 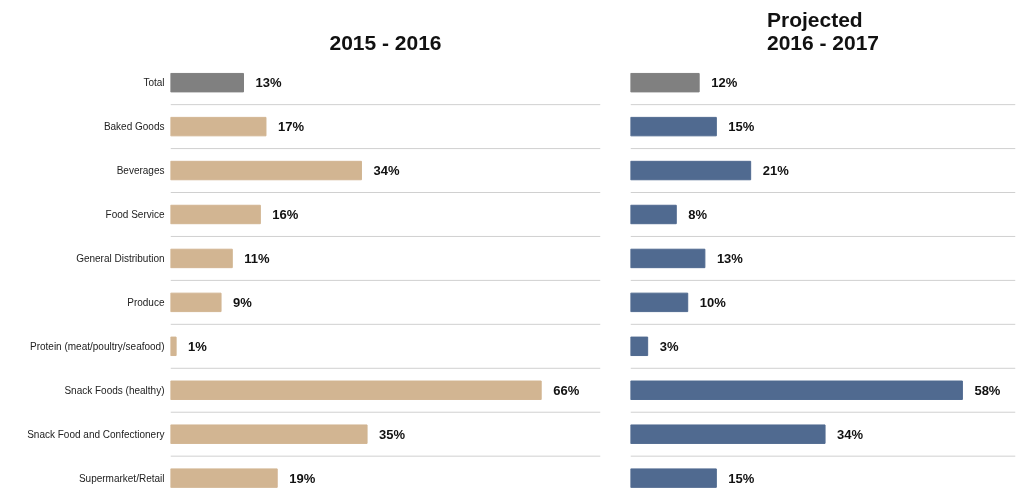 What do you see at coordinates (302, 478) in the screenshot?
I see `data-label: 19%` at bounding box center [302, 478].